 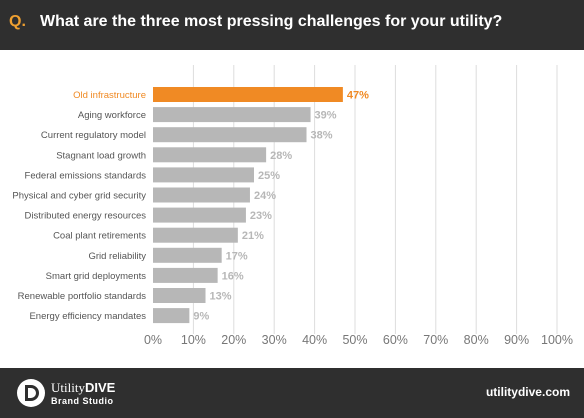 What do you see at coordinates (87, 316) in the screenshot?
I see `category-label-energy-efficiency-mandates: Energy efficiency mandates` at bounding box center [87, 316].